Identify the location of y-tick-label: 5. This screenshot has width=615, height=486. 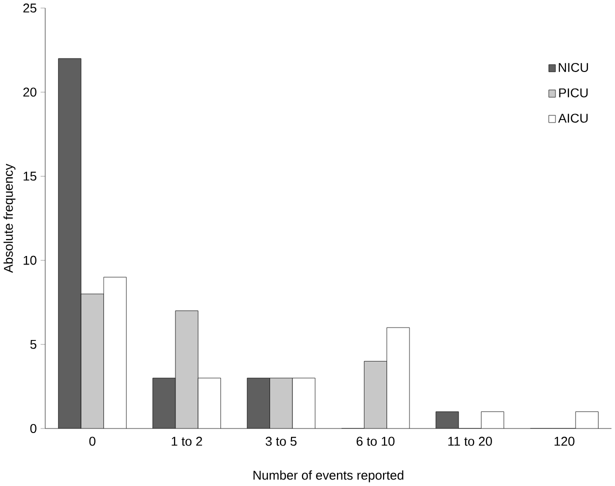
(33, 344).